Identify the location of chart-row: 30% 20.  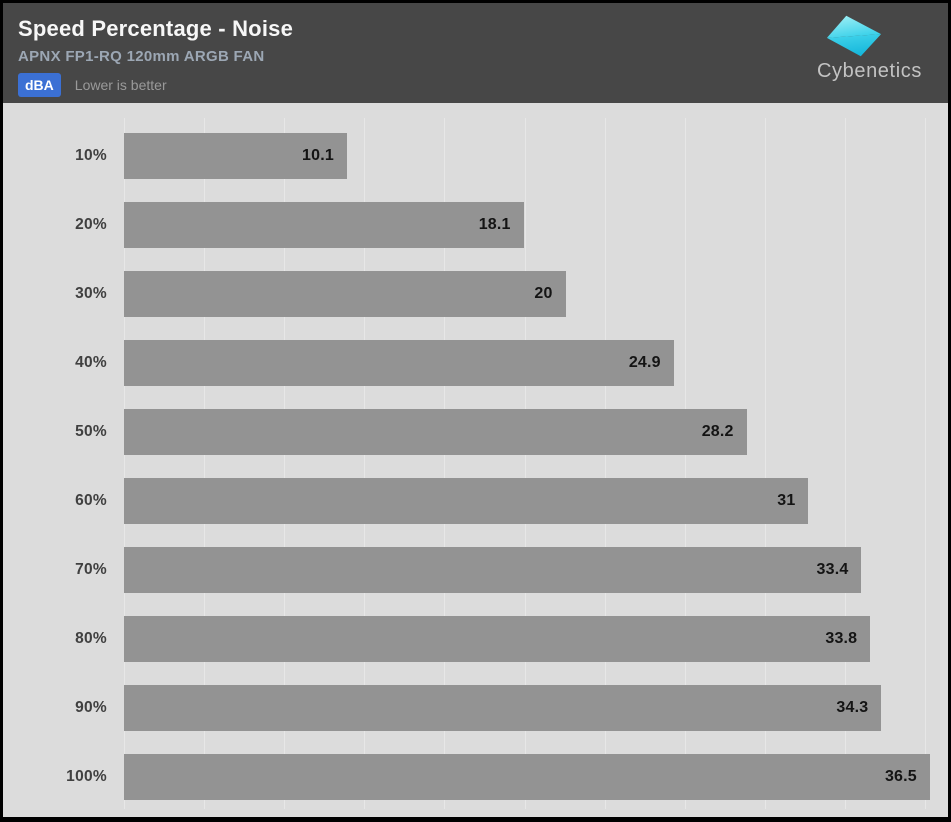
(475, 293).